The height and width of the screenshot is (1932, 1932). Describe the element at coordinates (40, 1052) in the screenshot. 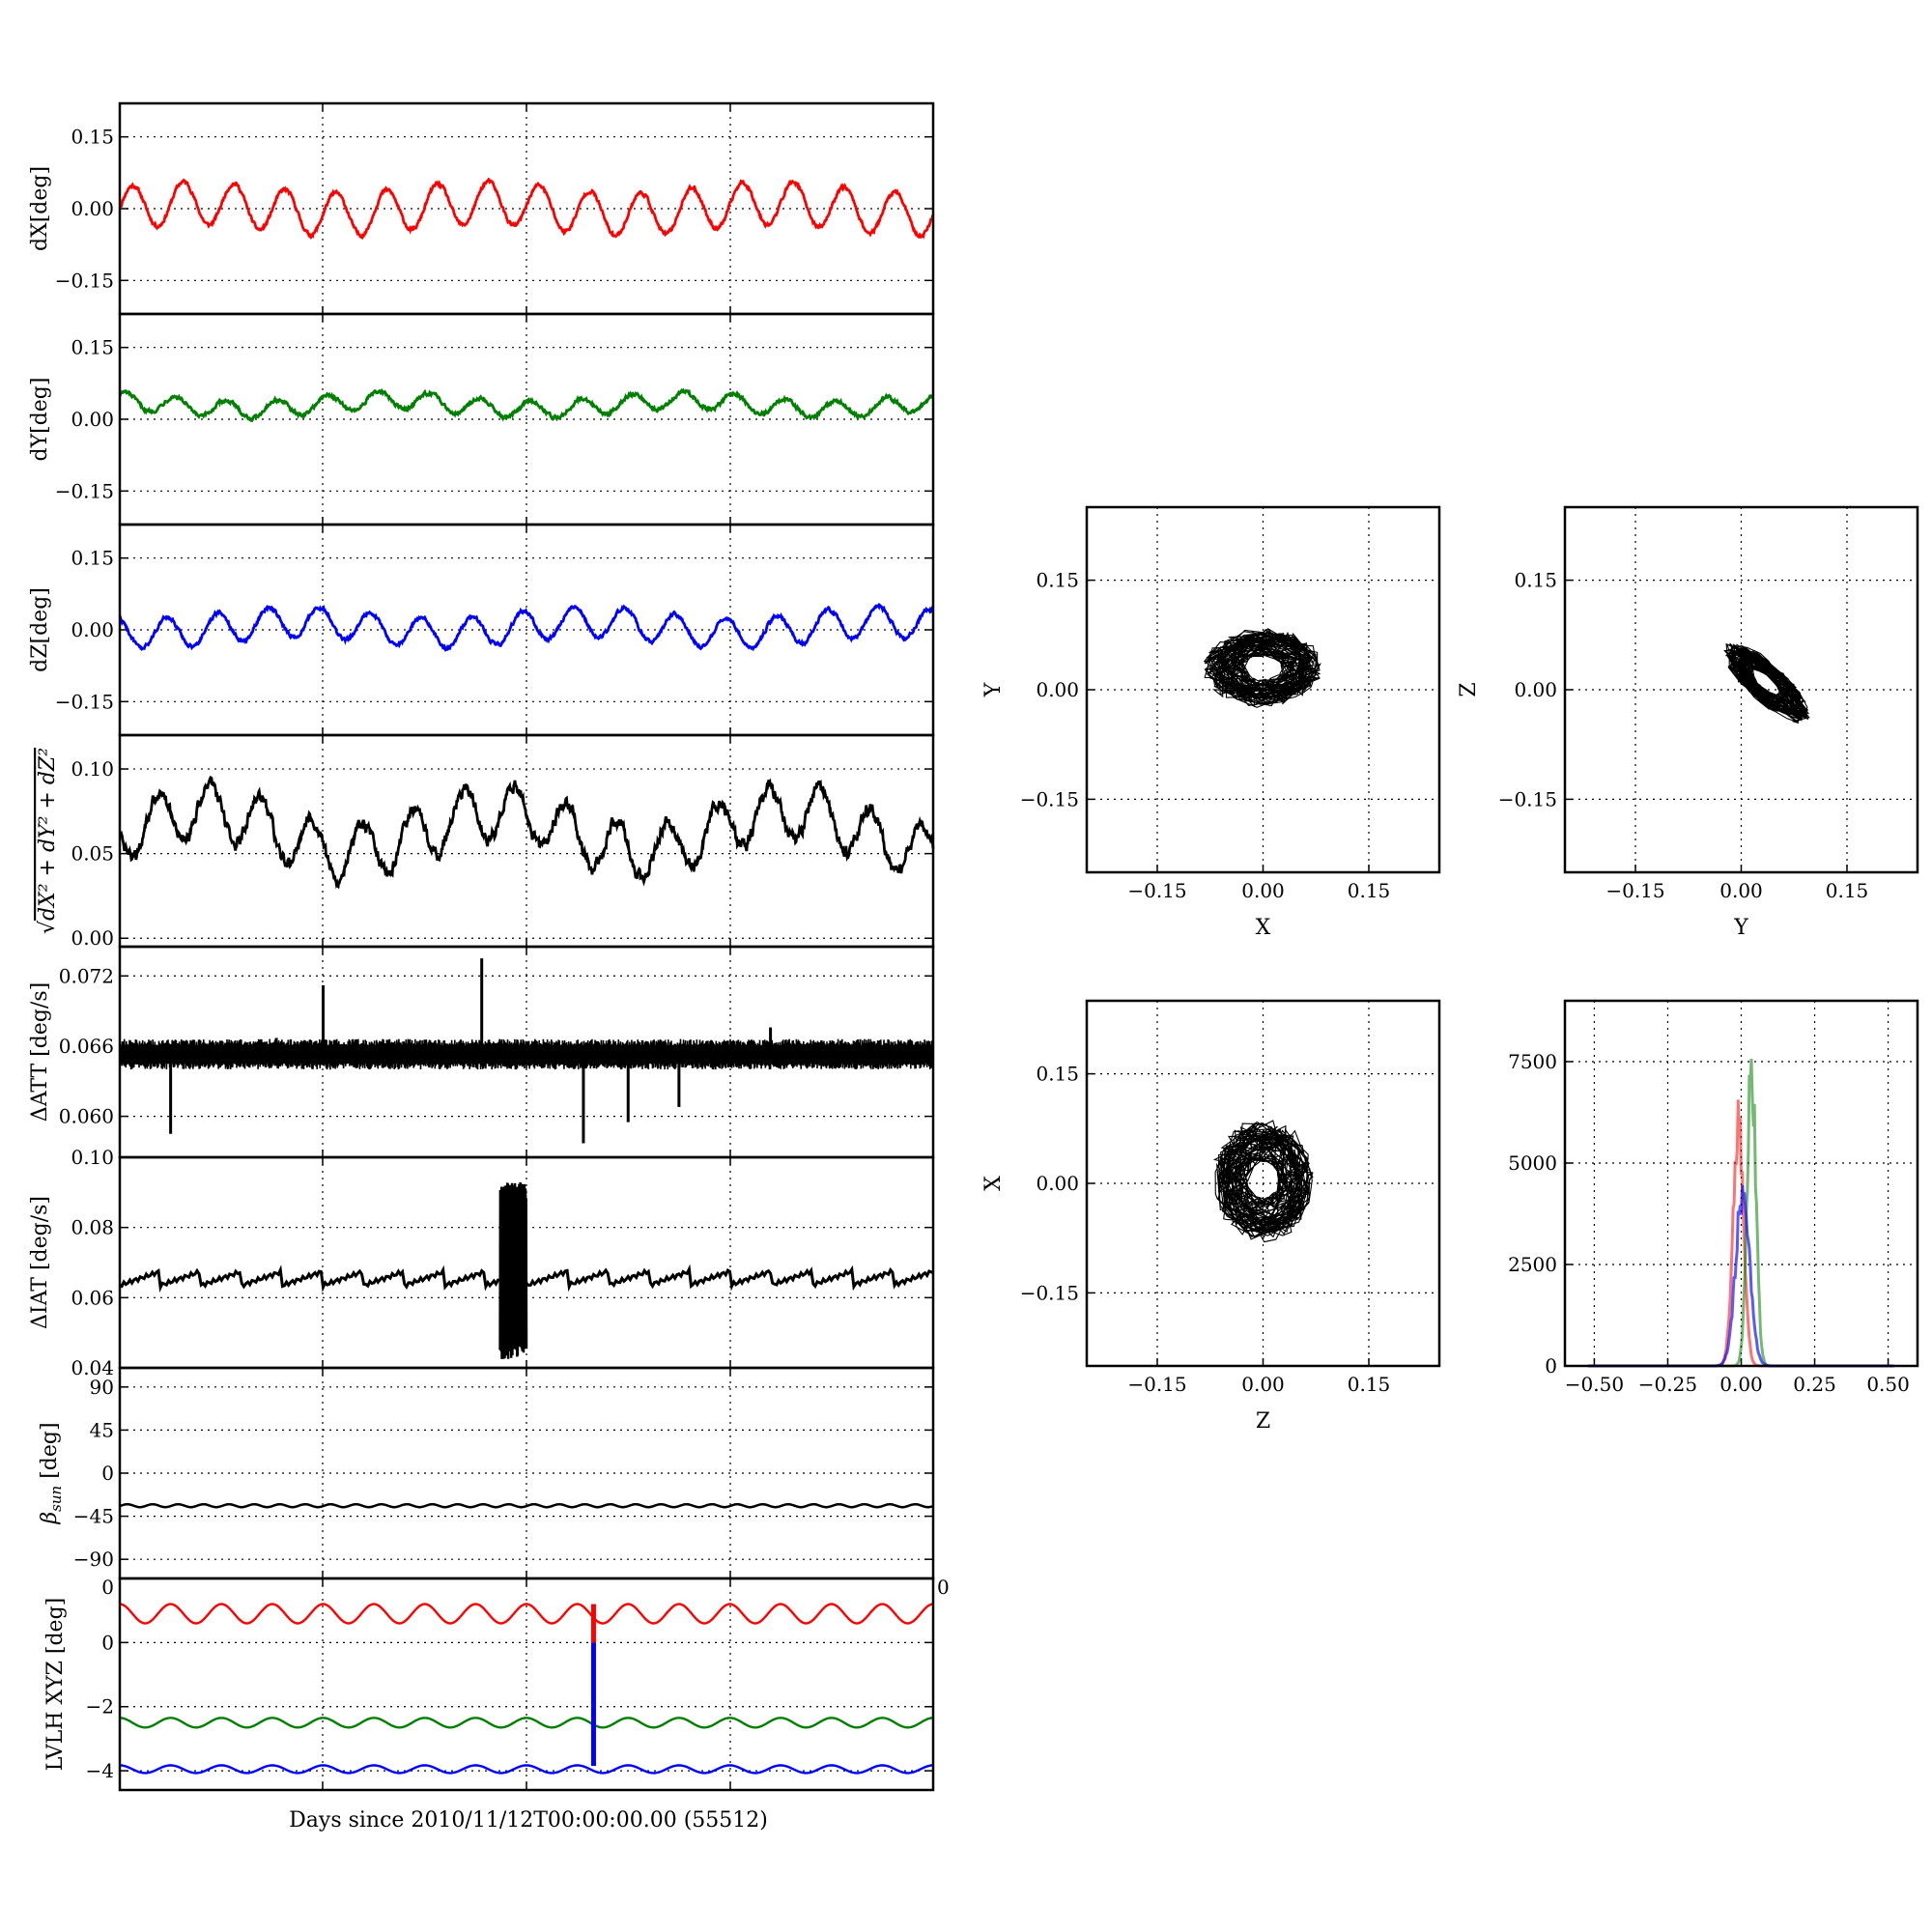

I see `y-axis-label: ΔATT [deg/s]` at that location.